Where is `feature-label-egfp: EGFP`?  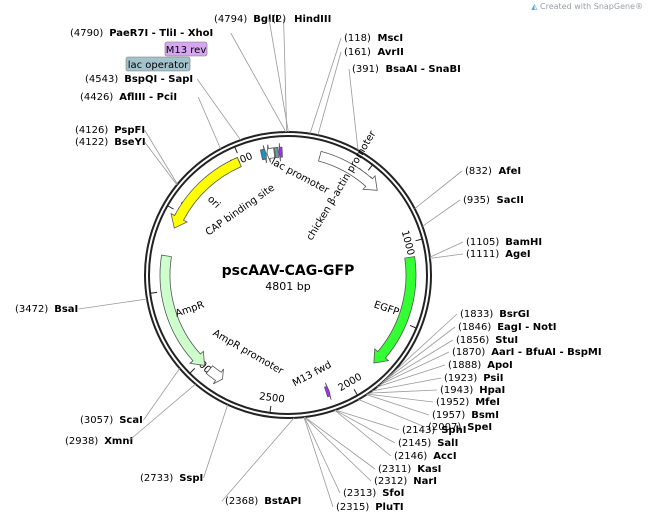
feature-label-egfp: EGFP is located at coordinates (386, 309).